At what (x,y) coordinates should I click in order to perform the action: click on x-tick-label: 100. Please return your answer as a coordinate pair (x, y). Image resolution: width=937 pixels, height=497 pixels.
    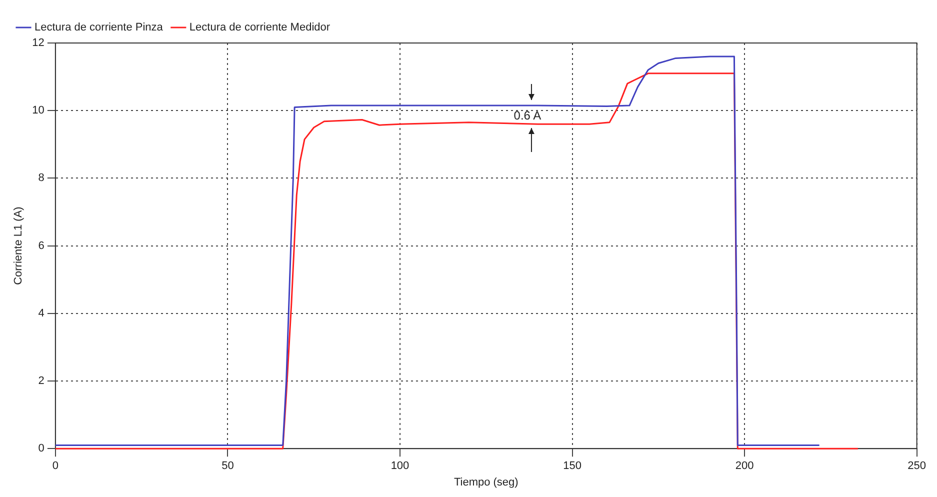
    Looking at the image, I should click on (400, 466).